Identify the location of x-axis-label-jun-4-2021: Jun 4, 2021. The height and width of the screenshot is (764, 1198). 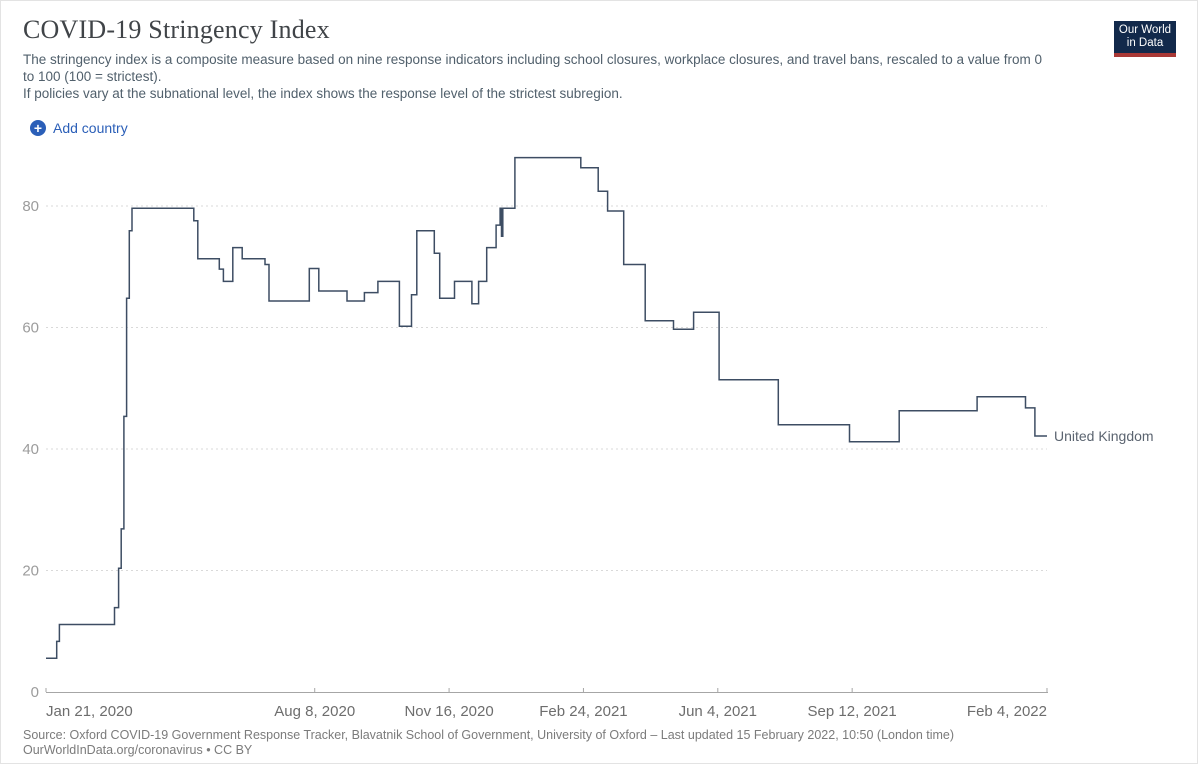
(718, 711).